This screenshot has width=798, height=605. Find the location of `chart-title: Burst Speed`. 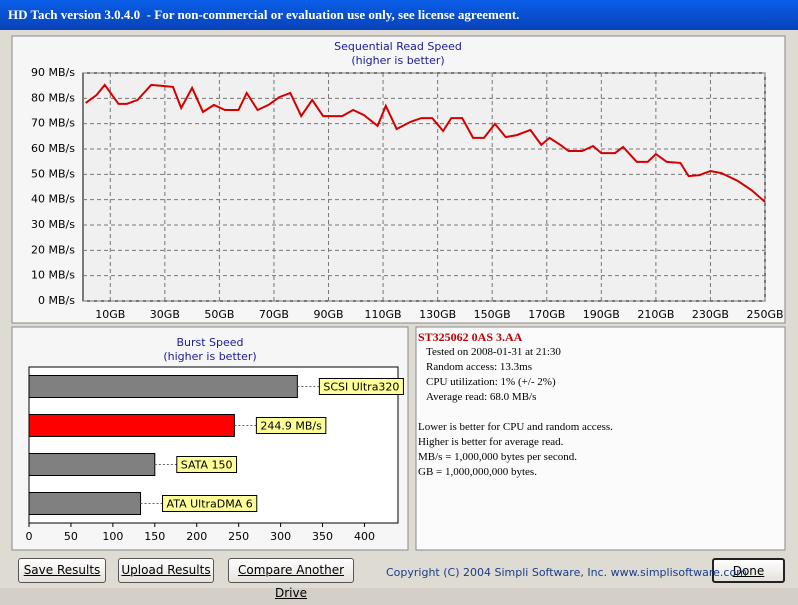

chart-title: Burst Speed is located at coordinates (209, 342).